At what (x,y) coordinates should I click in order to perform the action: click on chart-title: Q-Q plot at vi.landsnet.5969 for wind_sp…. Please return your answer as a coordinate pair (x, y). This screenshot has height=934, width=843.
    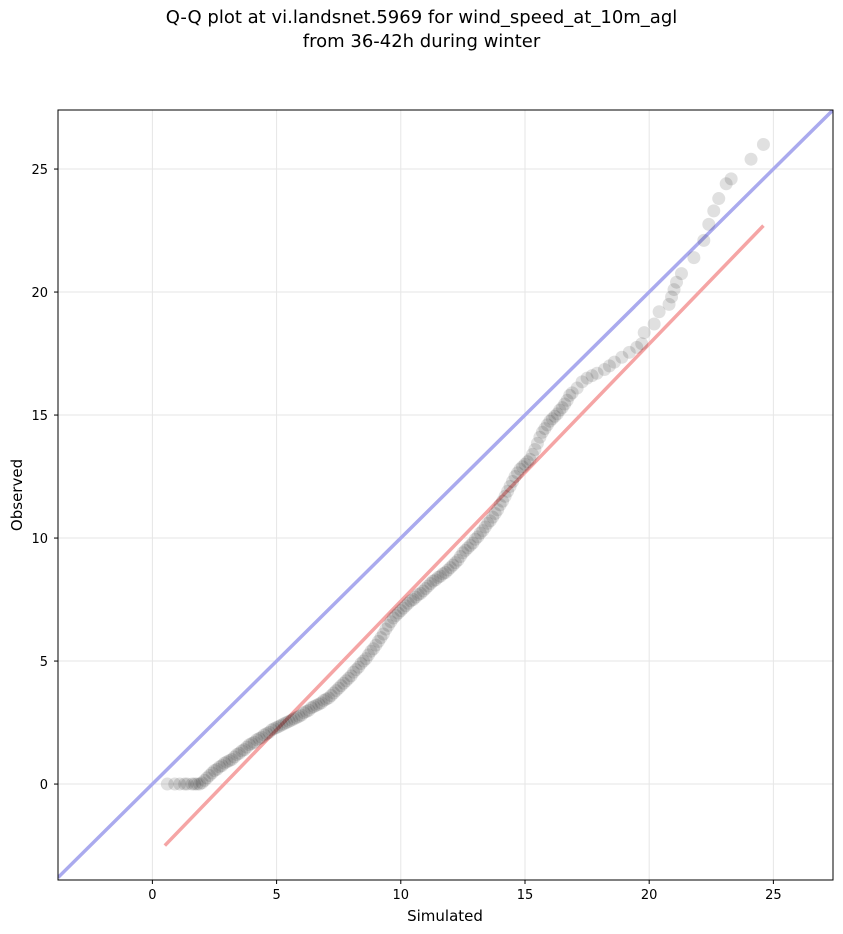
    Looking at the image, I should click on (421, 17).